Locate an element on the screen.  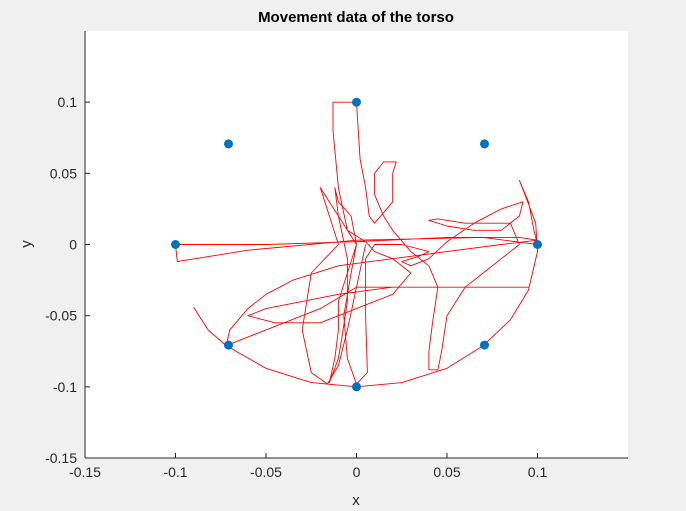
y-tick-label: -0.05 is located at coordinates (61, 316).